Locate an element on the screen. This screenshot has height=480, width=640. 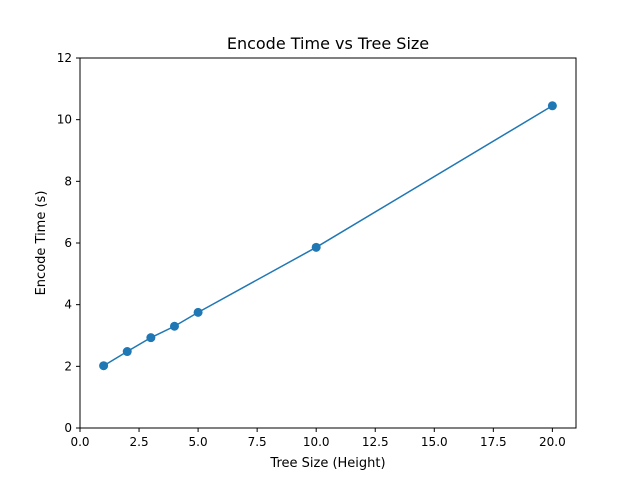
x-tick-label: 10.0 is located at coordinates (316, 442).